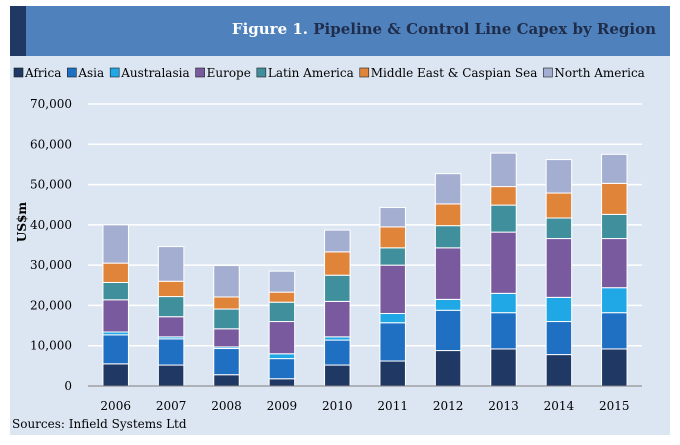 The image size is (680, 445). What do you see at coordinates (51, 104) in the screenshot?
I see `y-tick-label: 70,000` at bounding box center [51, 104].